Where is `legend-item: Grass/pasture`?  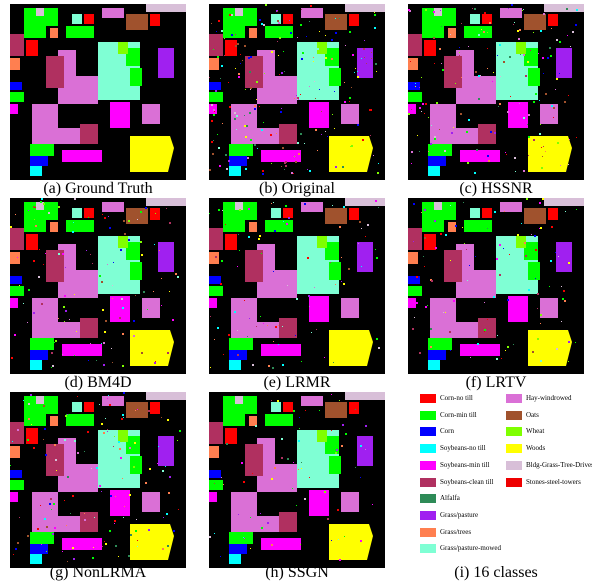
legend-item: Grass/pasture is located at coordinates (449, 515).